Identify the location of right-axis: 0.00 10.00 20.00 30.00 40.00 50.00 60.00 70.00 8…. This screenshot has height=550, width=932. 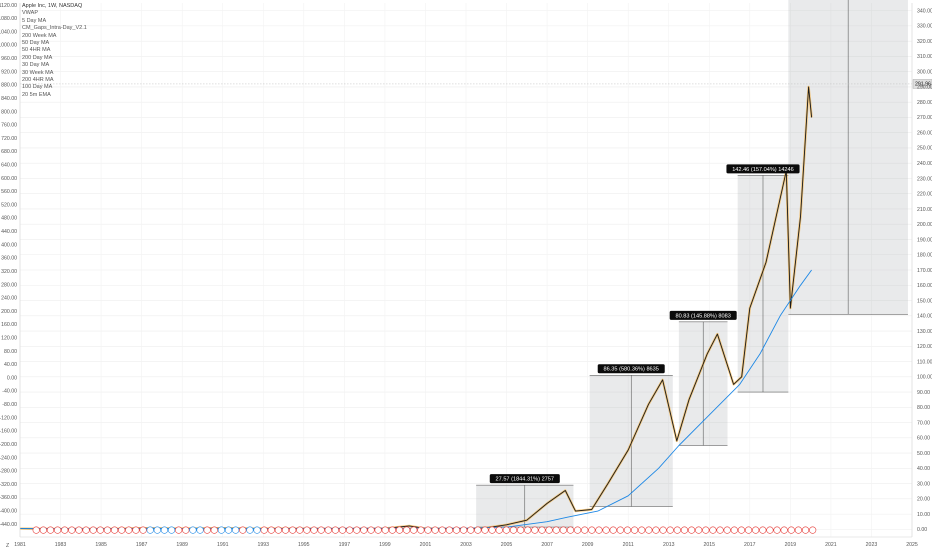
(921, 270).